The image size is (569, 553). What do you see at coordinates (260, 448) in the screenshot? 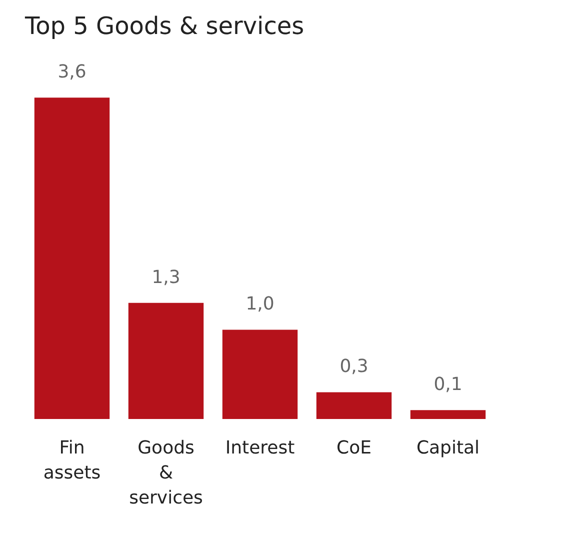
I see `x-tick-label: Interest` at bounding box center [260, 448].